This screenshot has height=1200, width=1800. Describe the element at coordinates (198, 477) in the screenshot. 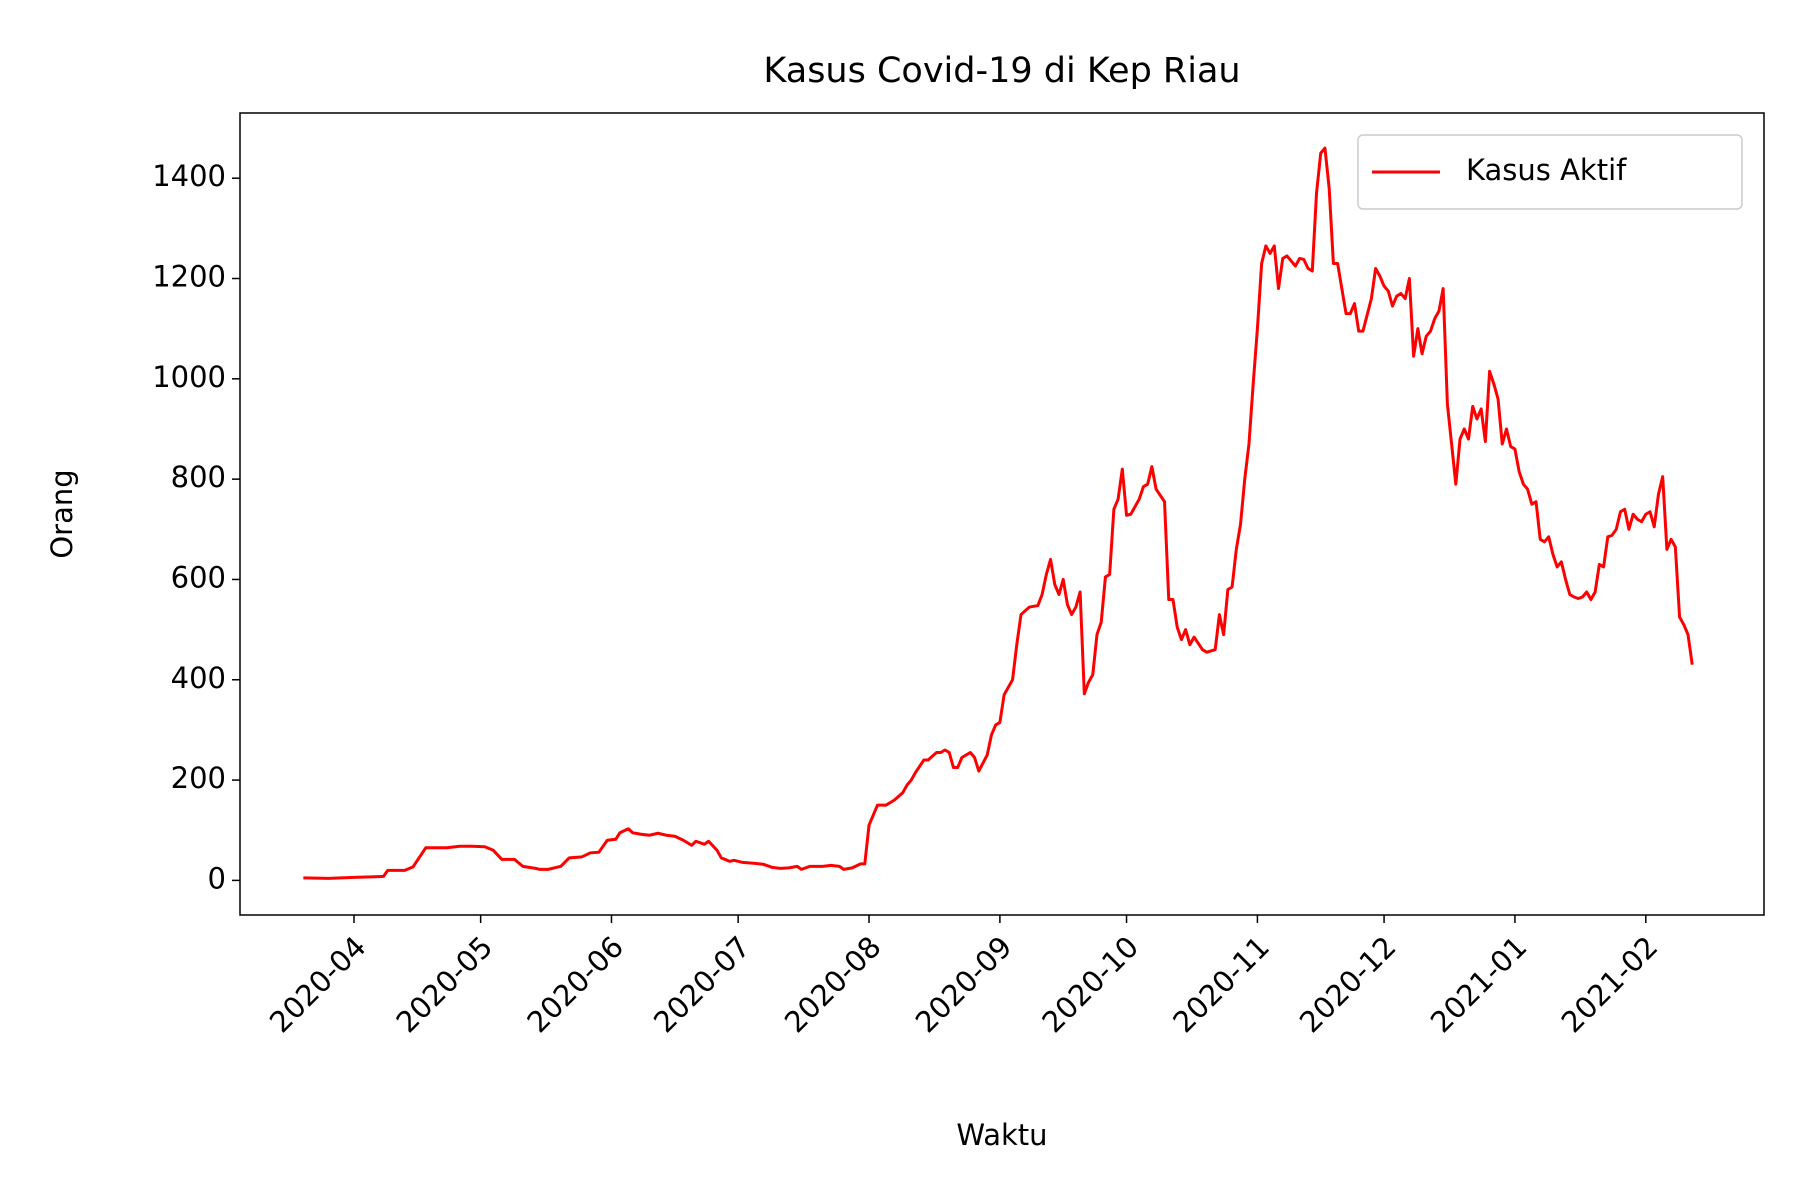

I see `y-tick-label: 800` at that location.